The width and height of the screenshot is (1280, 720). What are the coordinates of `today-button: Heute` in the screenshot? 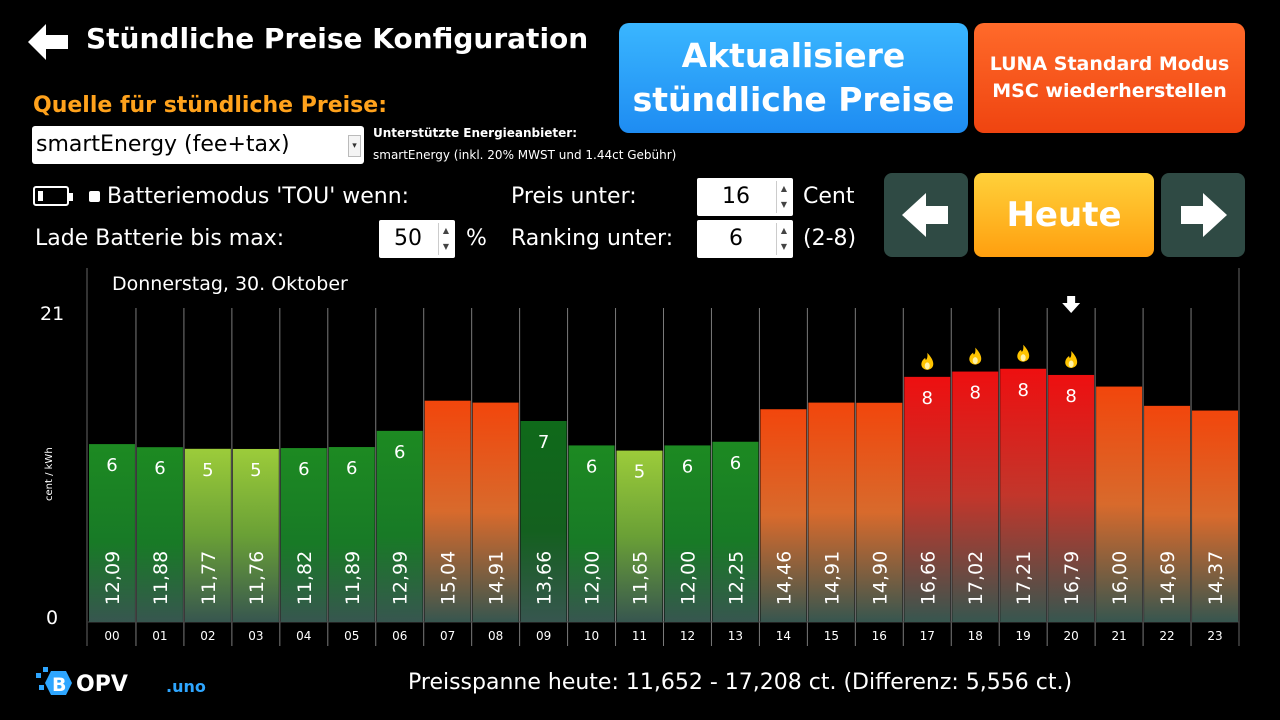 It's located at (1064, 215).